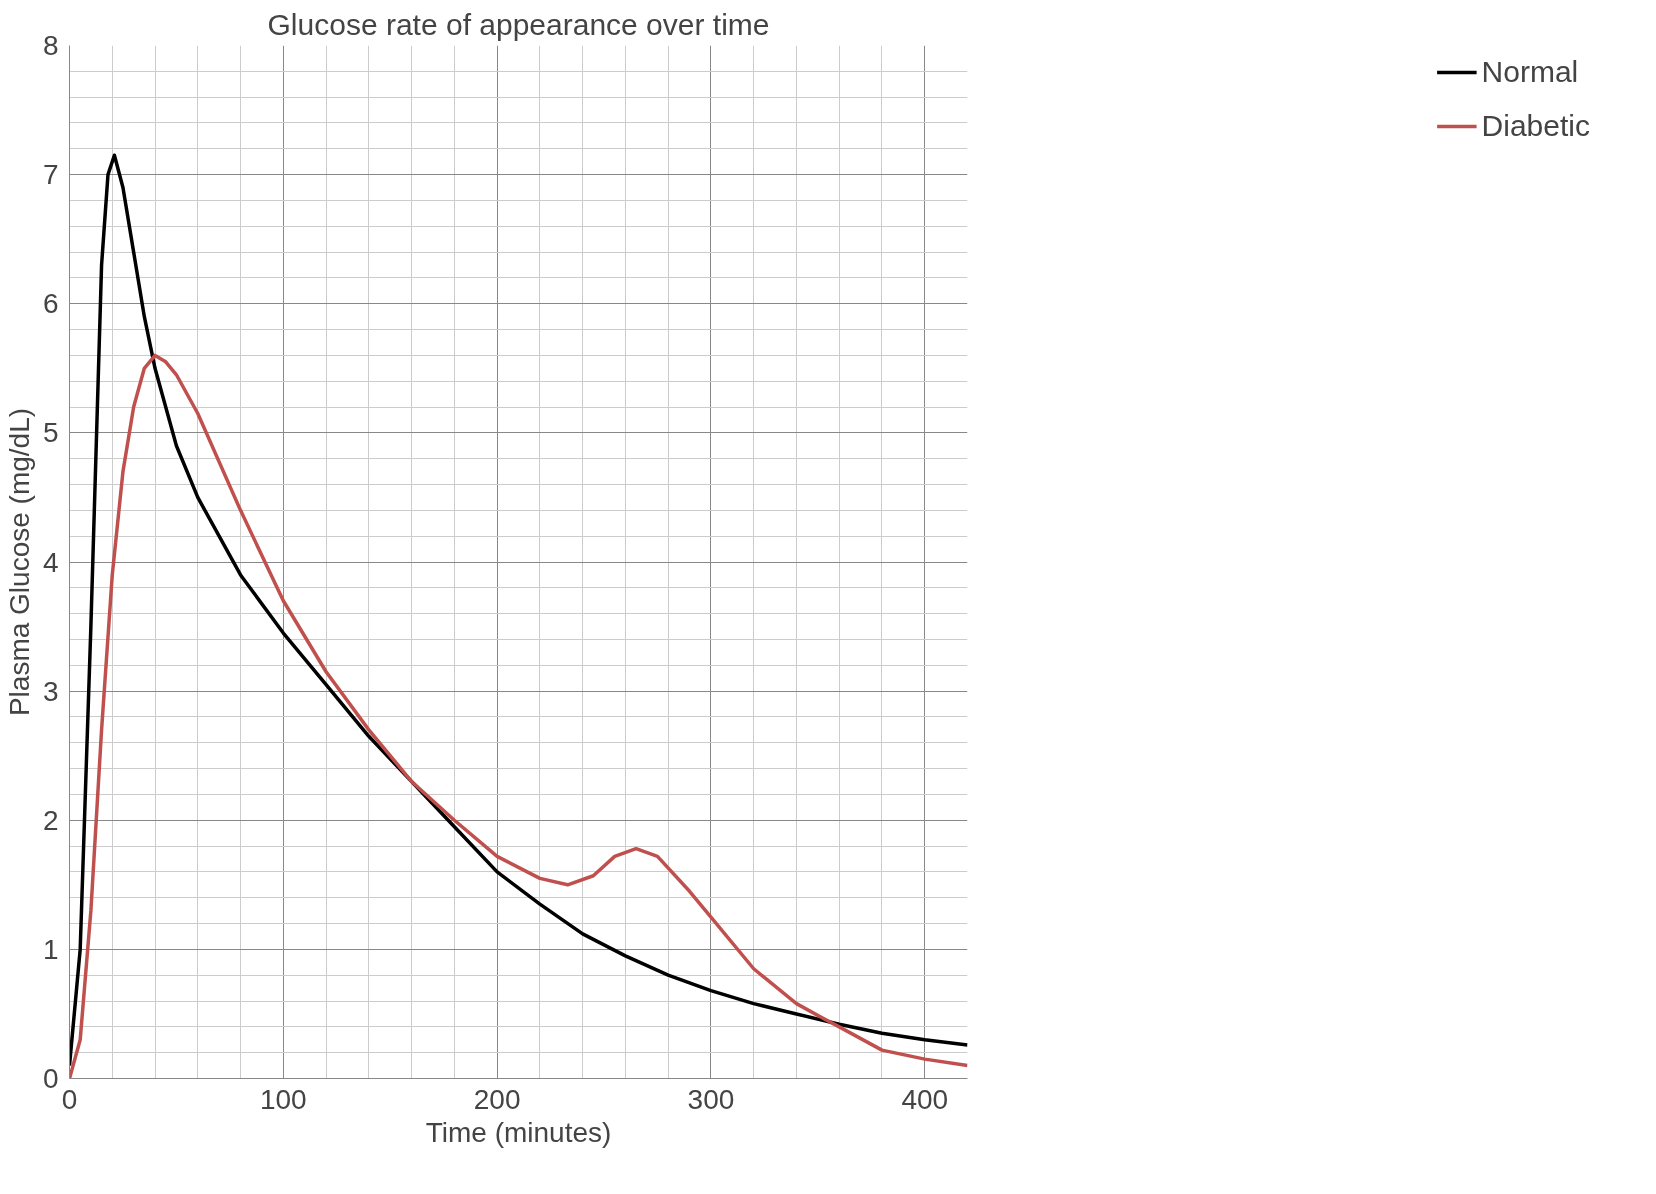  I want to click on y-tick-label: 4, so click(50, 562).